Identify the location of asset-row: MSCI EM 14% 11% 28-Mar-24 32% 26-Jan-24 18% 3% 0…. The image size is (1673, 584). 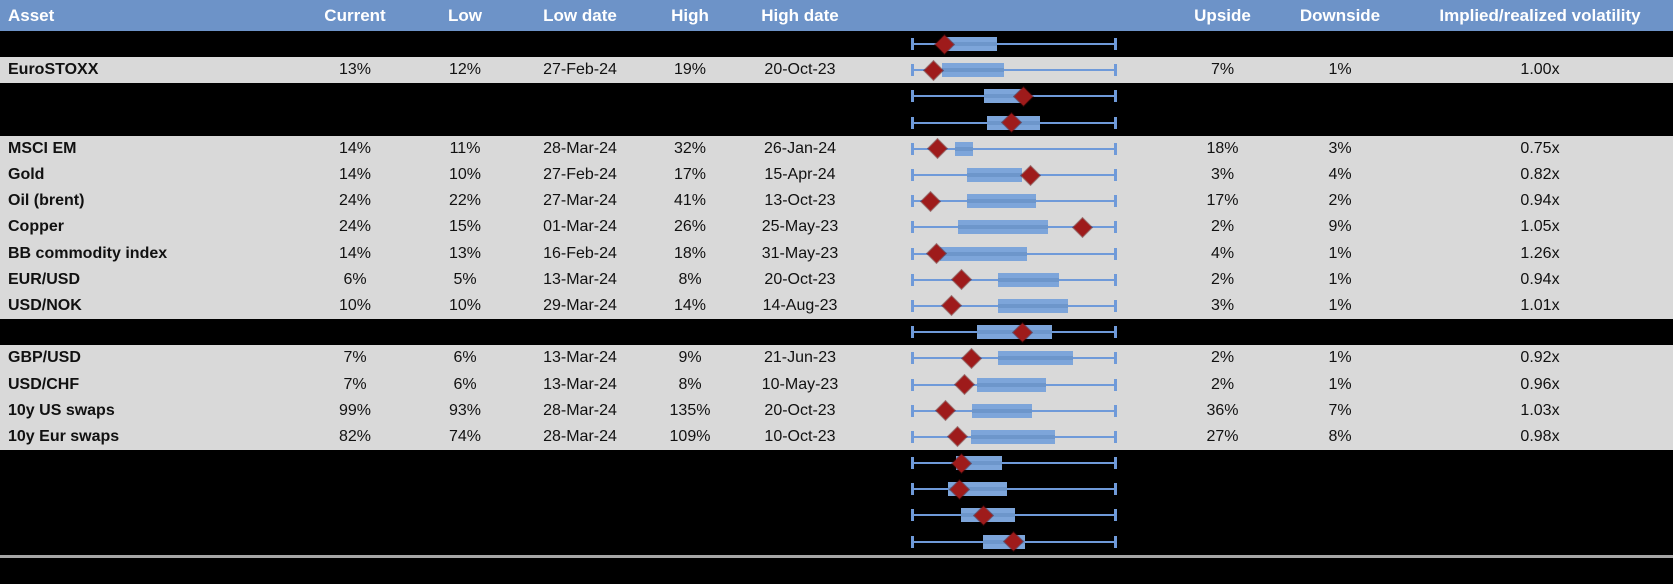
(836, 148).